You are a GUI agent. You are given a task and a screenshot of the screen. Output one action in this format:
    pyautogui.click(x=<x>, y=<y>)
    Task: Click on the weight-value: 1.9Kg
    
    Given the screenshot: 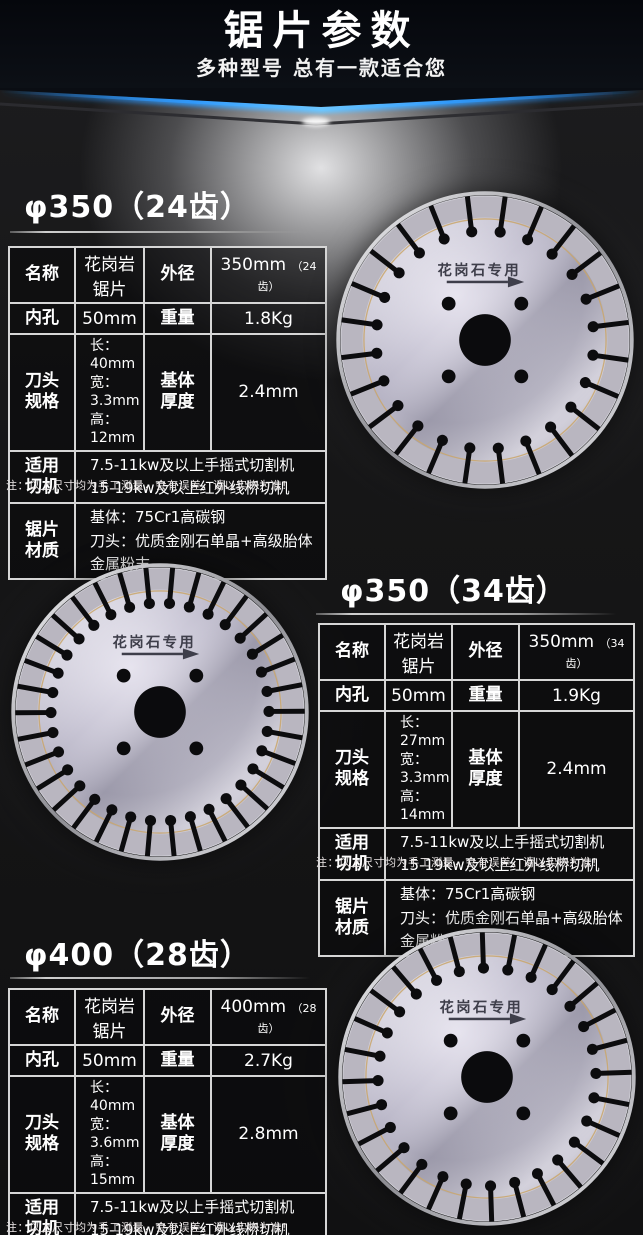 What is the action you would take?
    pyautogui.click(x=576, y=695)
    